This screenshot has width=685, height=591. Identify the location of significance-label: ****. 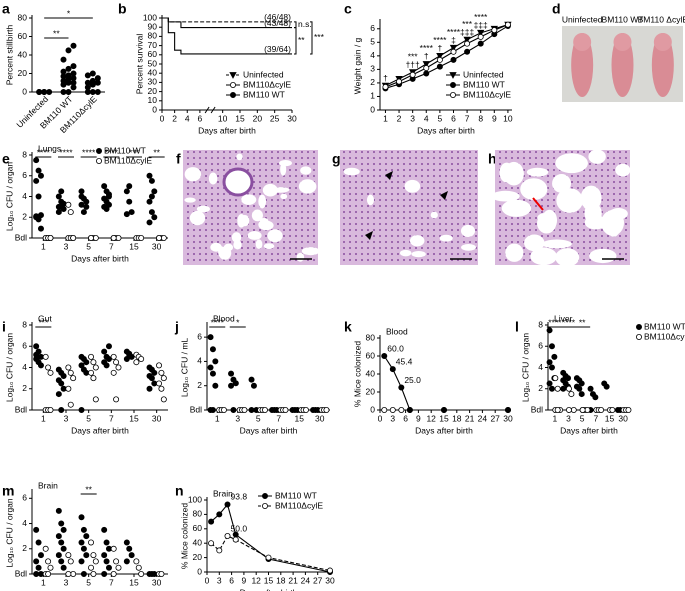
(454, 32).